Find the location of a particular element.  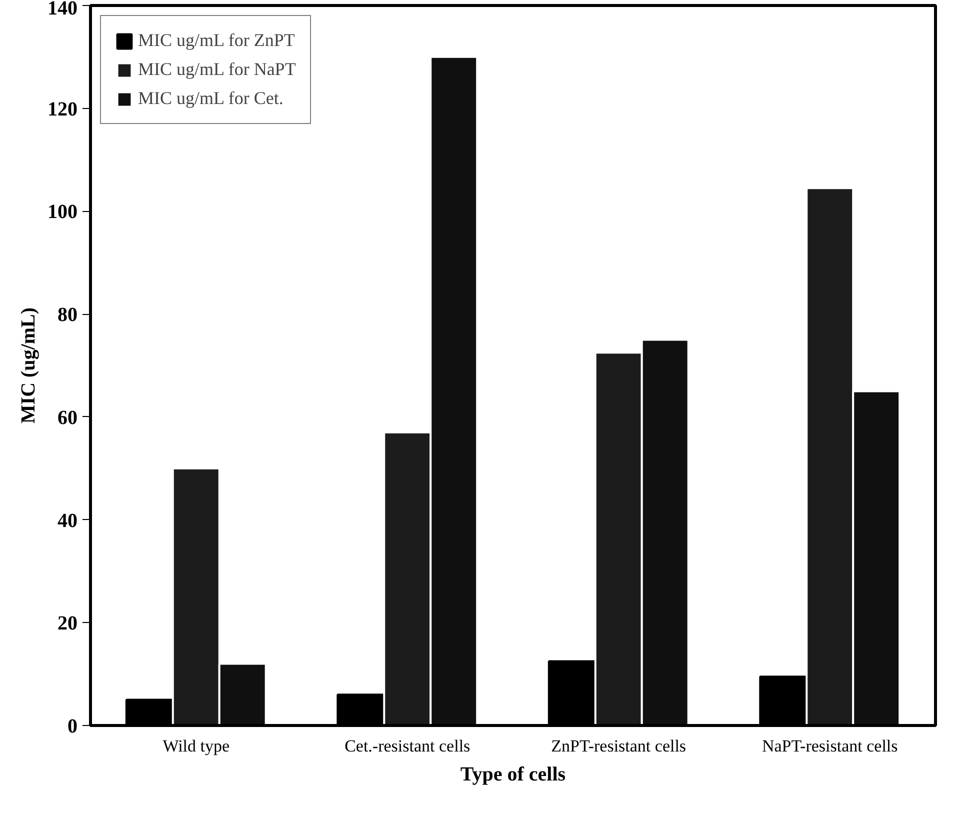

y-tick-label: 120 is located at coordinates (63, 109).